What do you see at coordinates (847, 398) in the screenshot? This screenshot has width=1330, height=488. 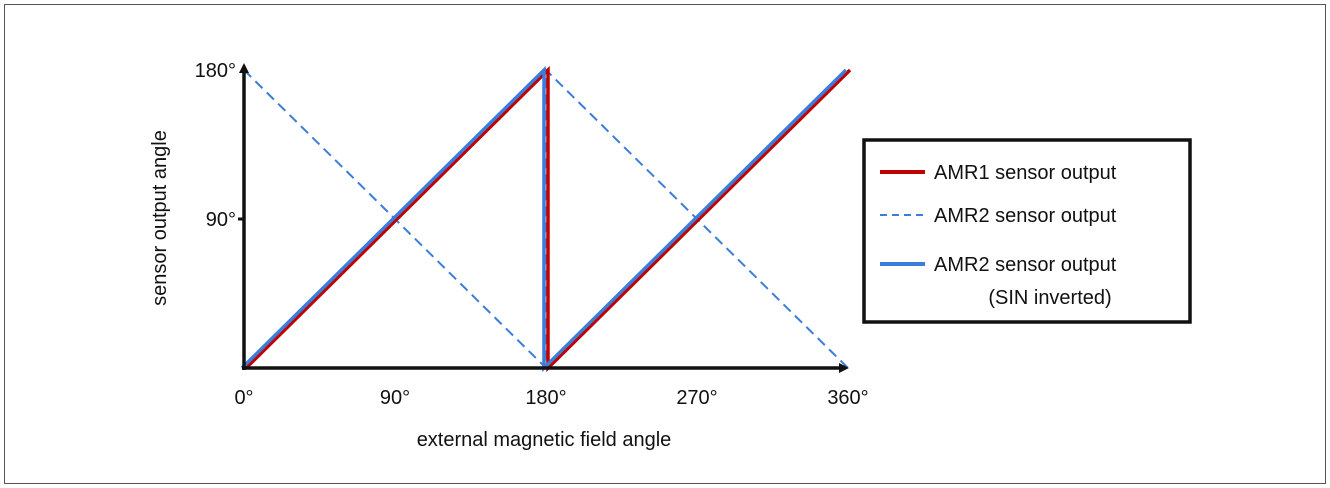 I see `x-tick-label: 360°` at bounding box center [847, 398].